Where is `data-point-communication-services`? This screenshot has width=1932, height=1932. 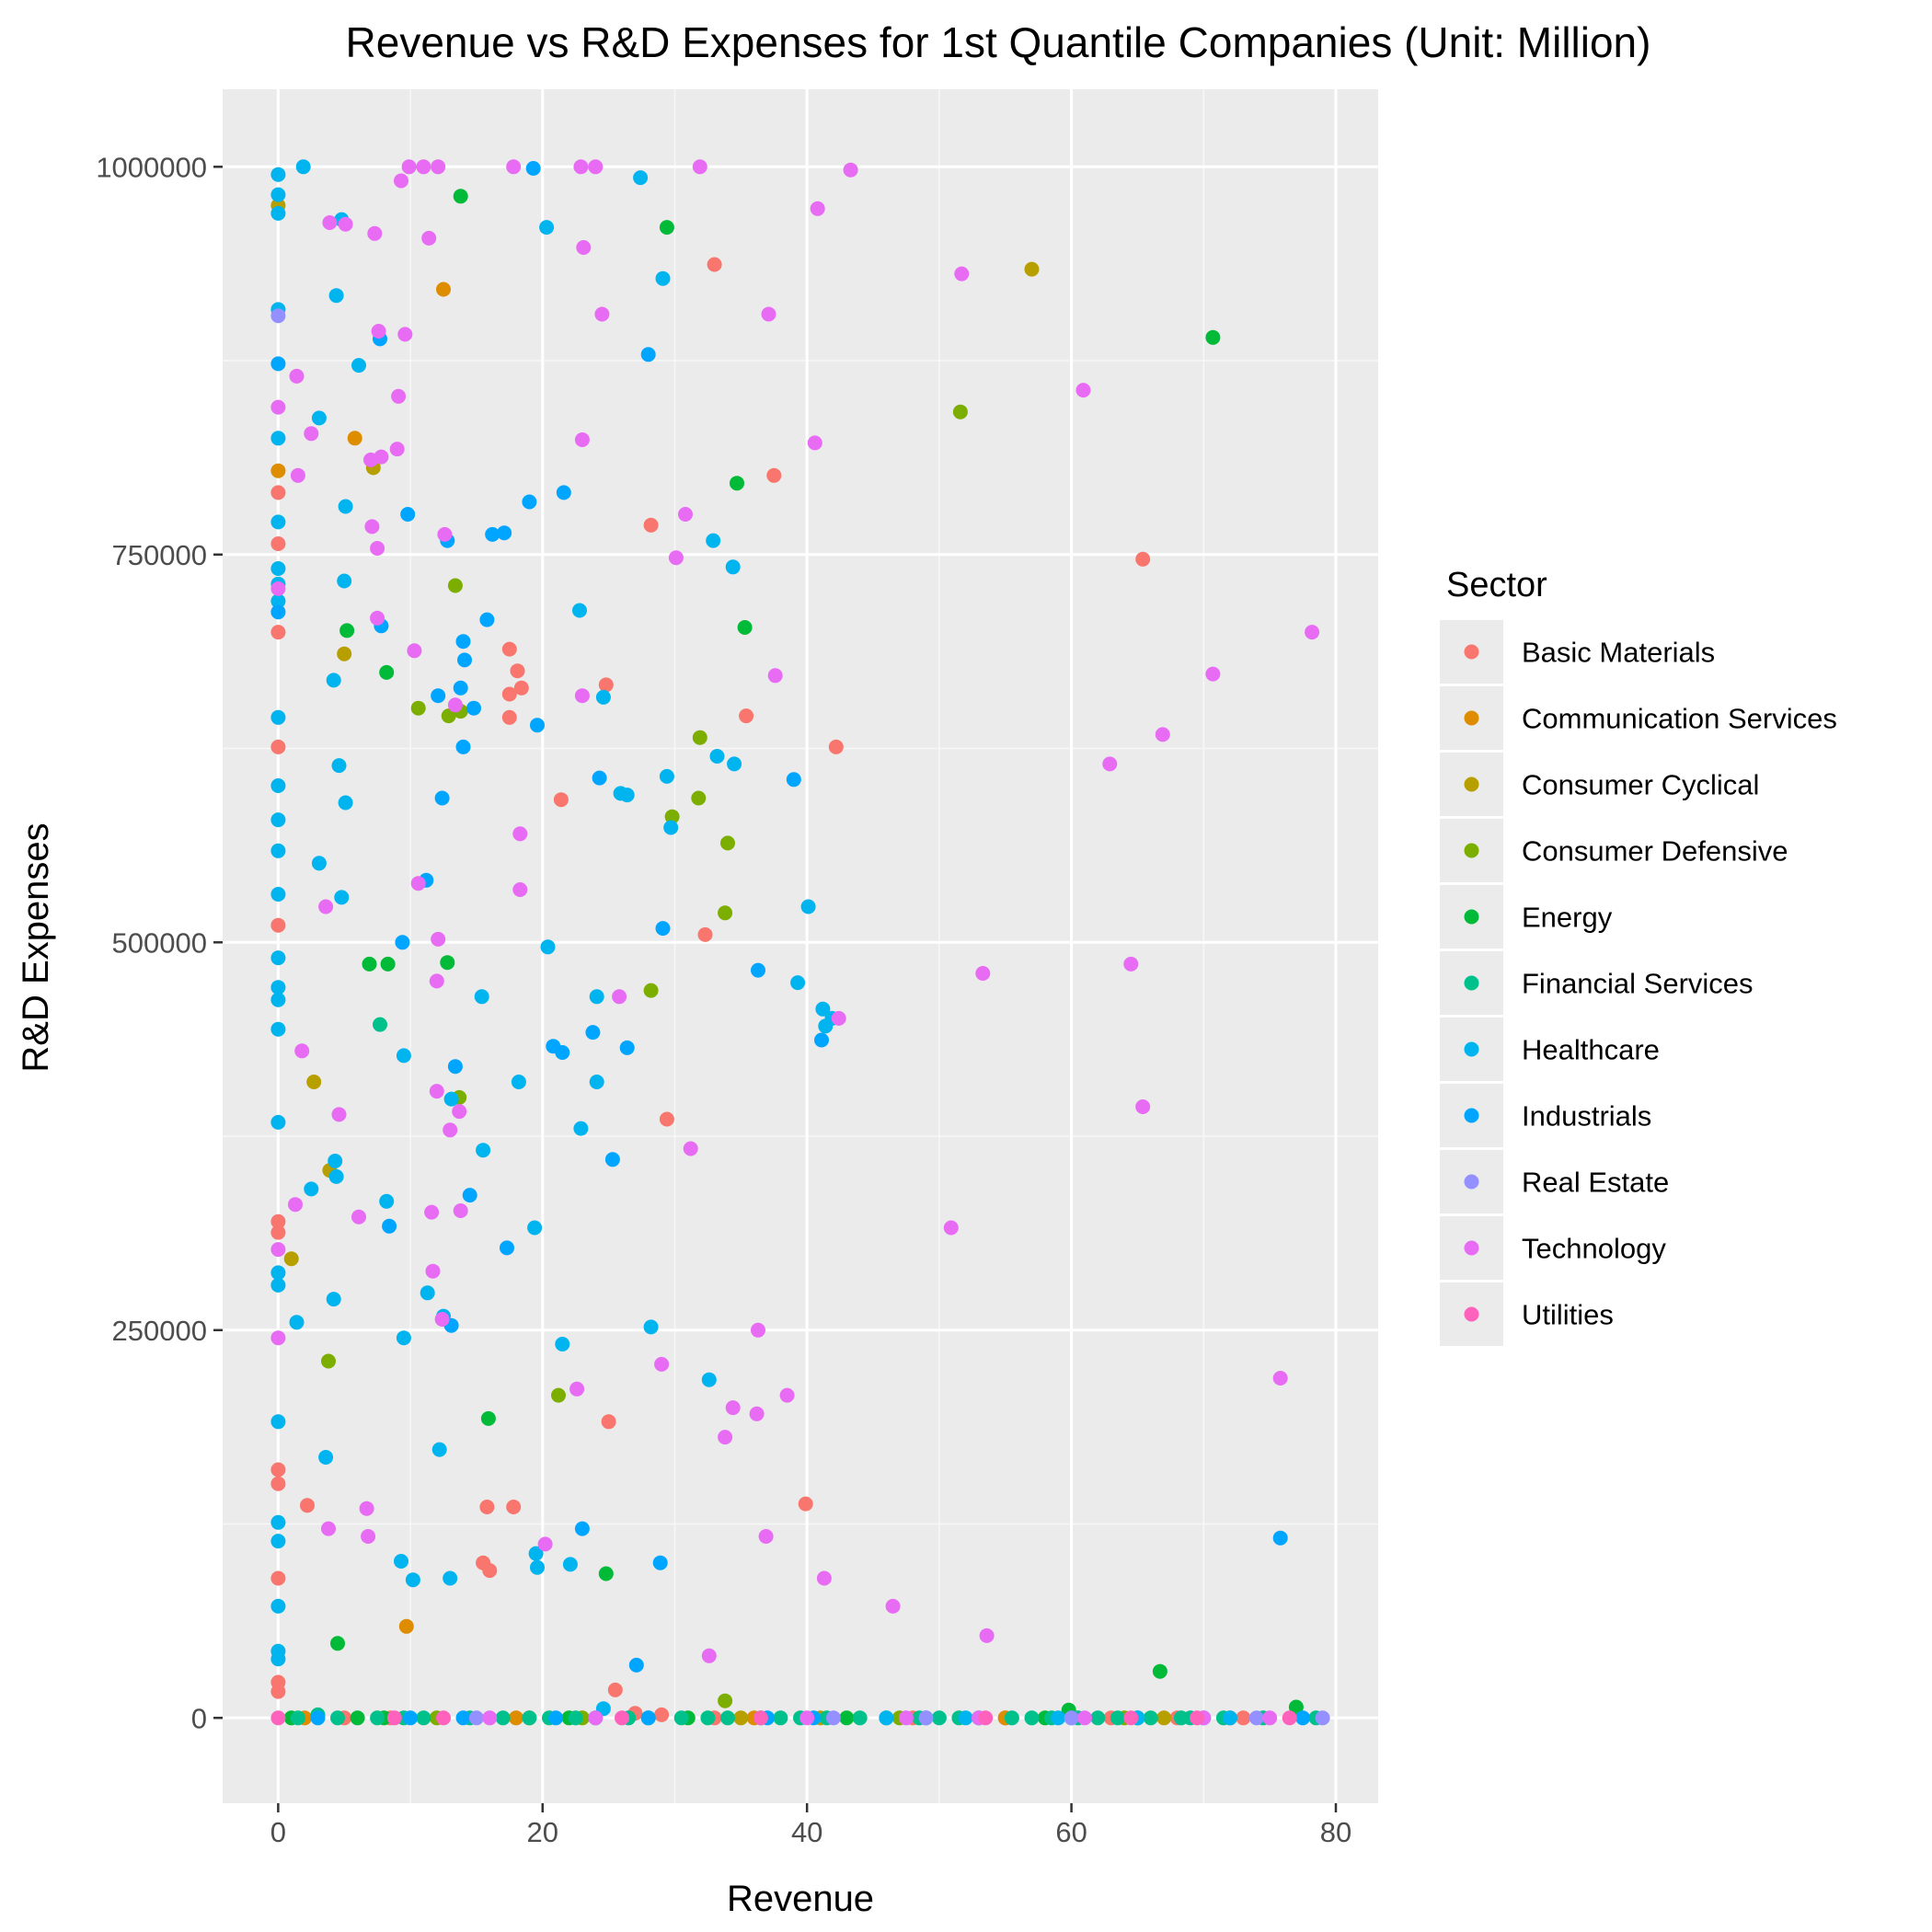
data-point-communication-services is located at coordinates (278, 470).